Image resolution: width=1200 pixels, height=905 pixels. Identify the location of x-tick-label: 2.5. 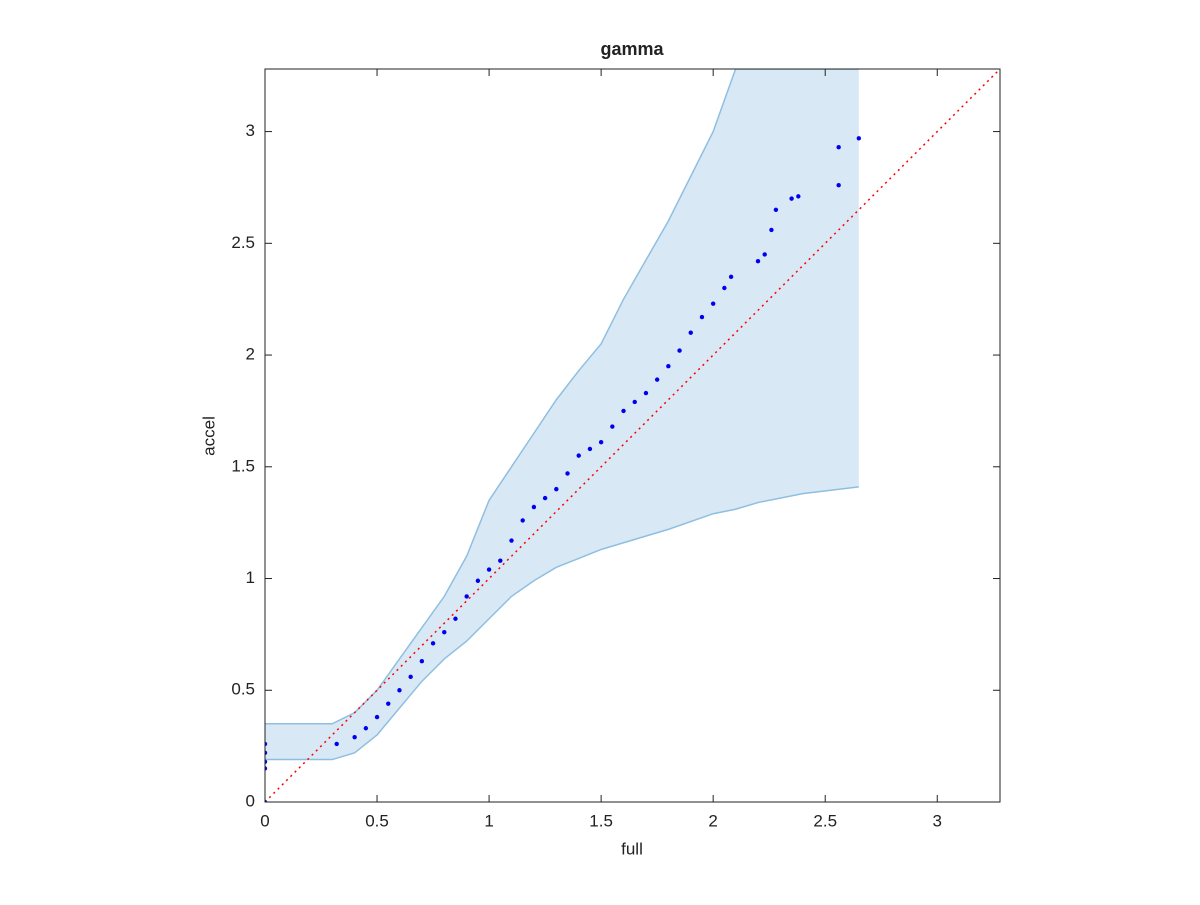
(825, 820).